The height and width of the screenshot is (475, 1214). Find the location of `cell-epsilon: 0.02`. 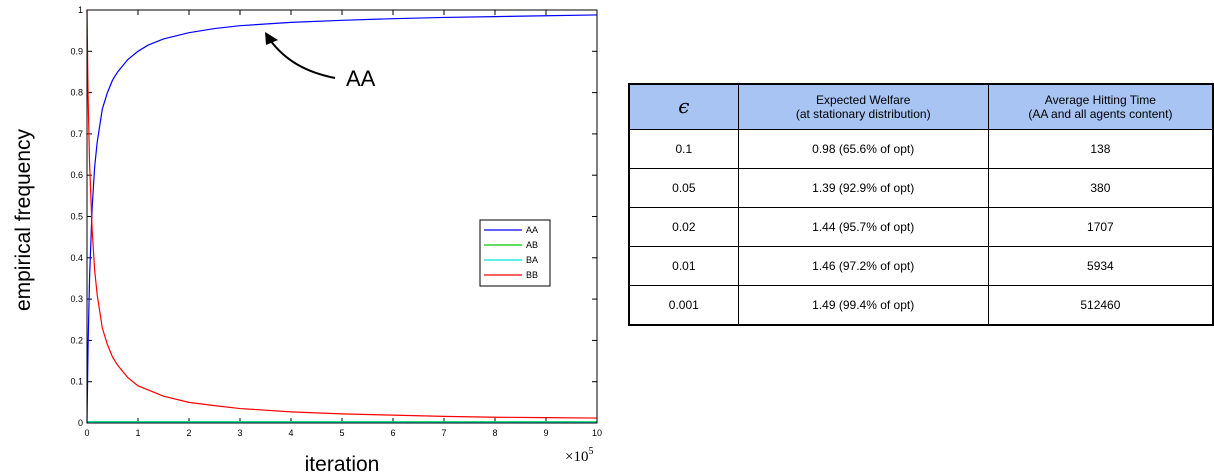

cell-epsilon: 0.02 is located at coordinates (683, 227).